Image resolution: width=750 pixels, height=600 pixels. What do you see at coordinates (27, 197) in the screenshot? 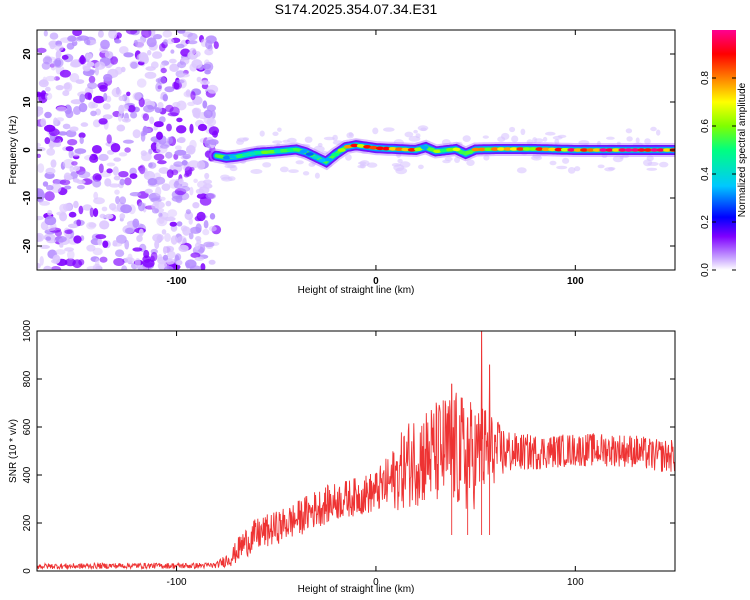
I see `y-tick-label: -10` at bounding box center [27, 197].